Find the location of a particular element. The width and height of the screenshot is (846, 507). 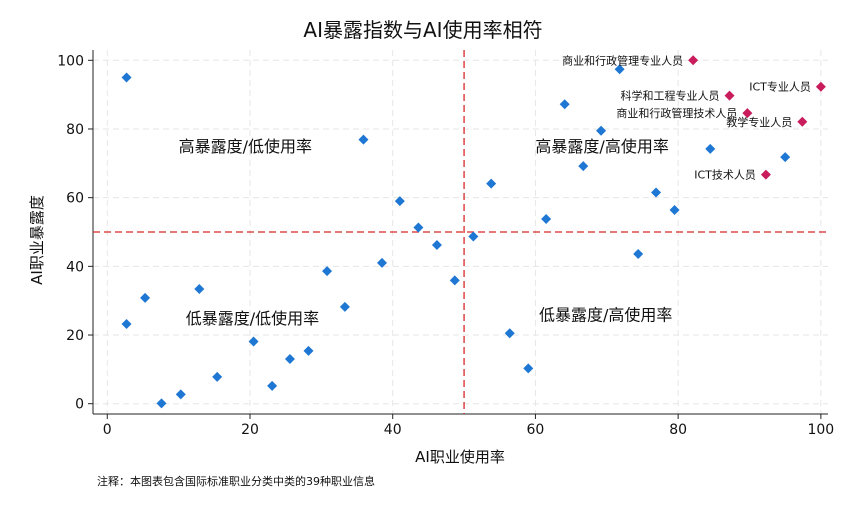

y-tick-label: 80 is located at coordinates (75, 130).